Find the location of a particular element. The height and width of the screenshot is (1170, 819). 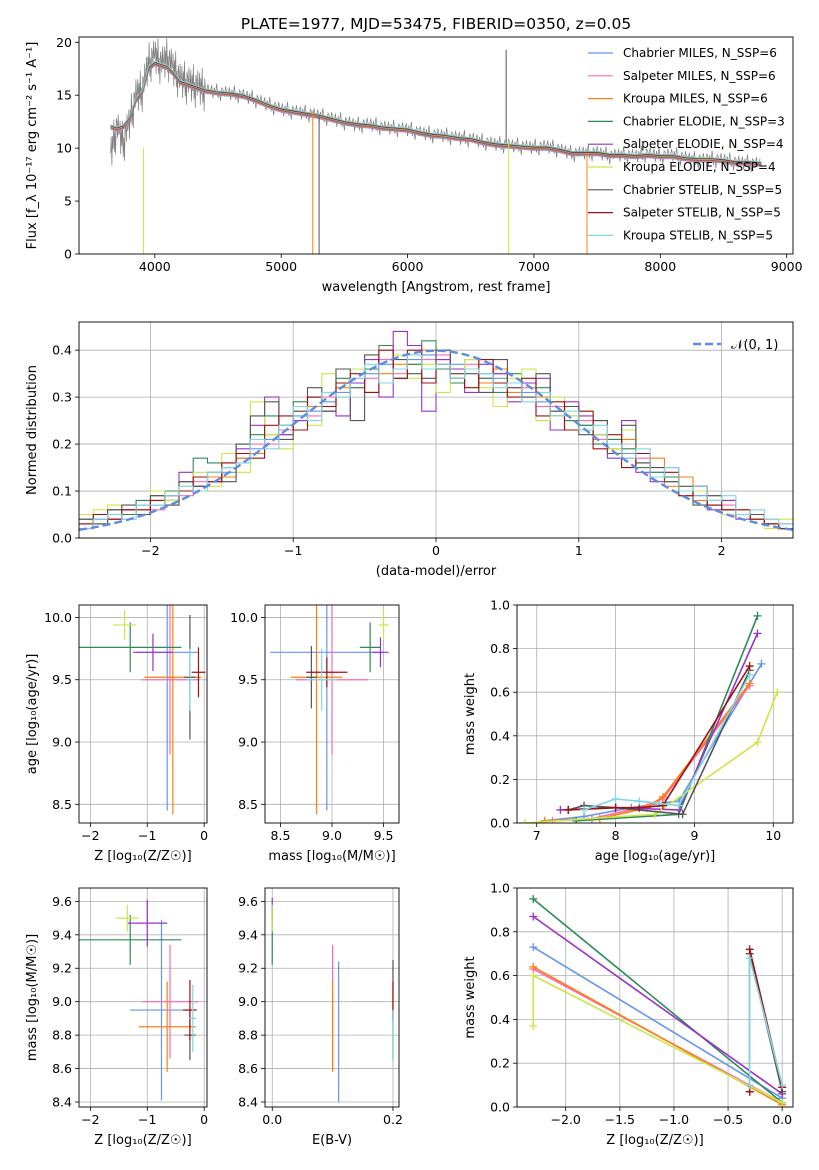

model-spectrum-line is located at coordinates (436, 111).